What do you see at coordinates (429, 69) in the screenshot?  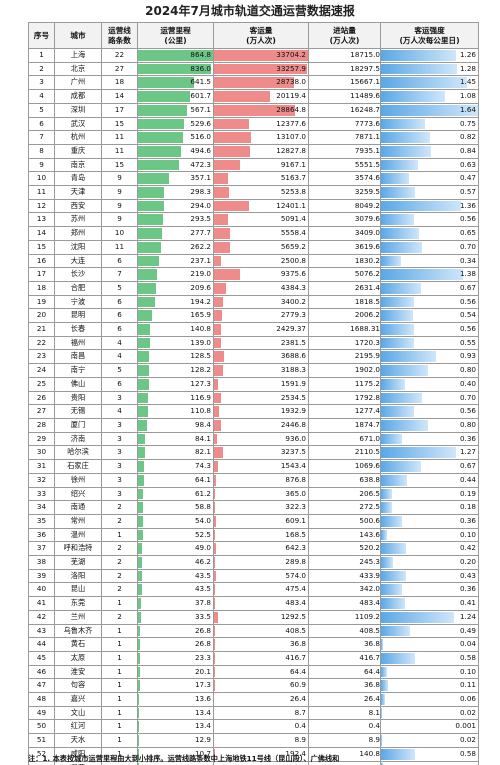 I see `cell-intensity: 1.28` at bounding box center [429, 69].